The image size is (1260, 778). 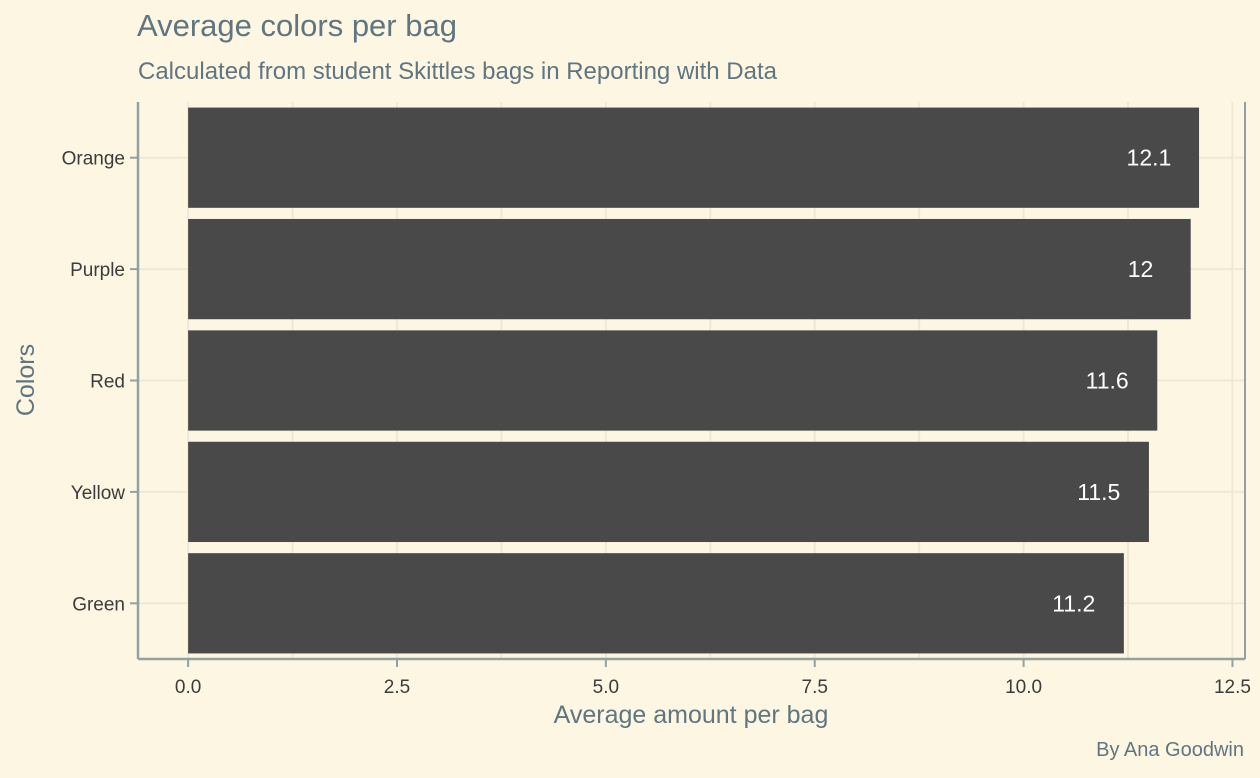 I want to click on x-axis-title: Average amount per bag, so click(x=691, y=715).